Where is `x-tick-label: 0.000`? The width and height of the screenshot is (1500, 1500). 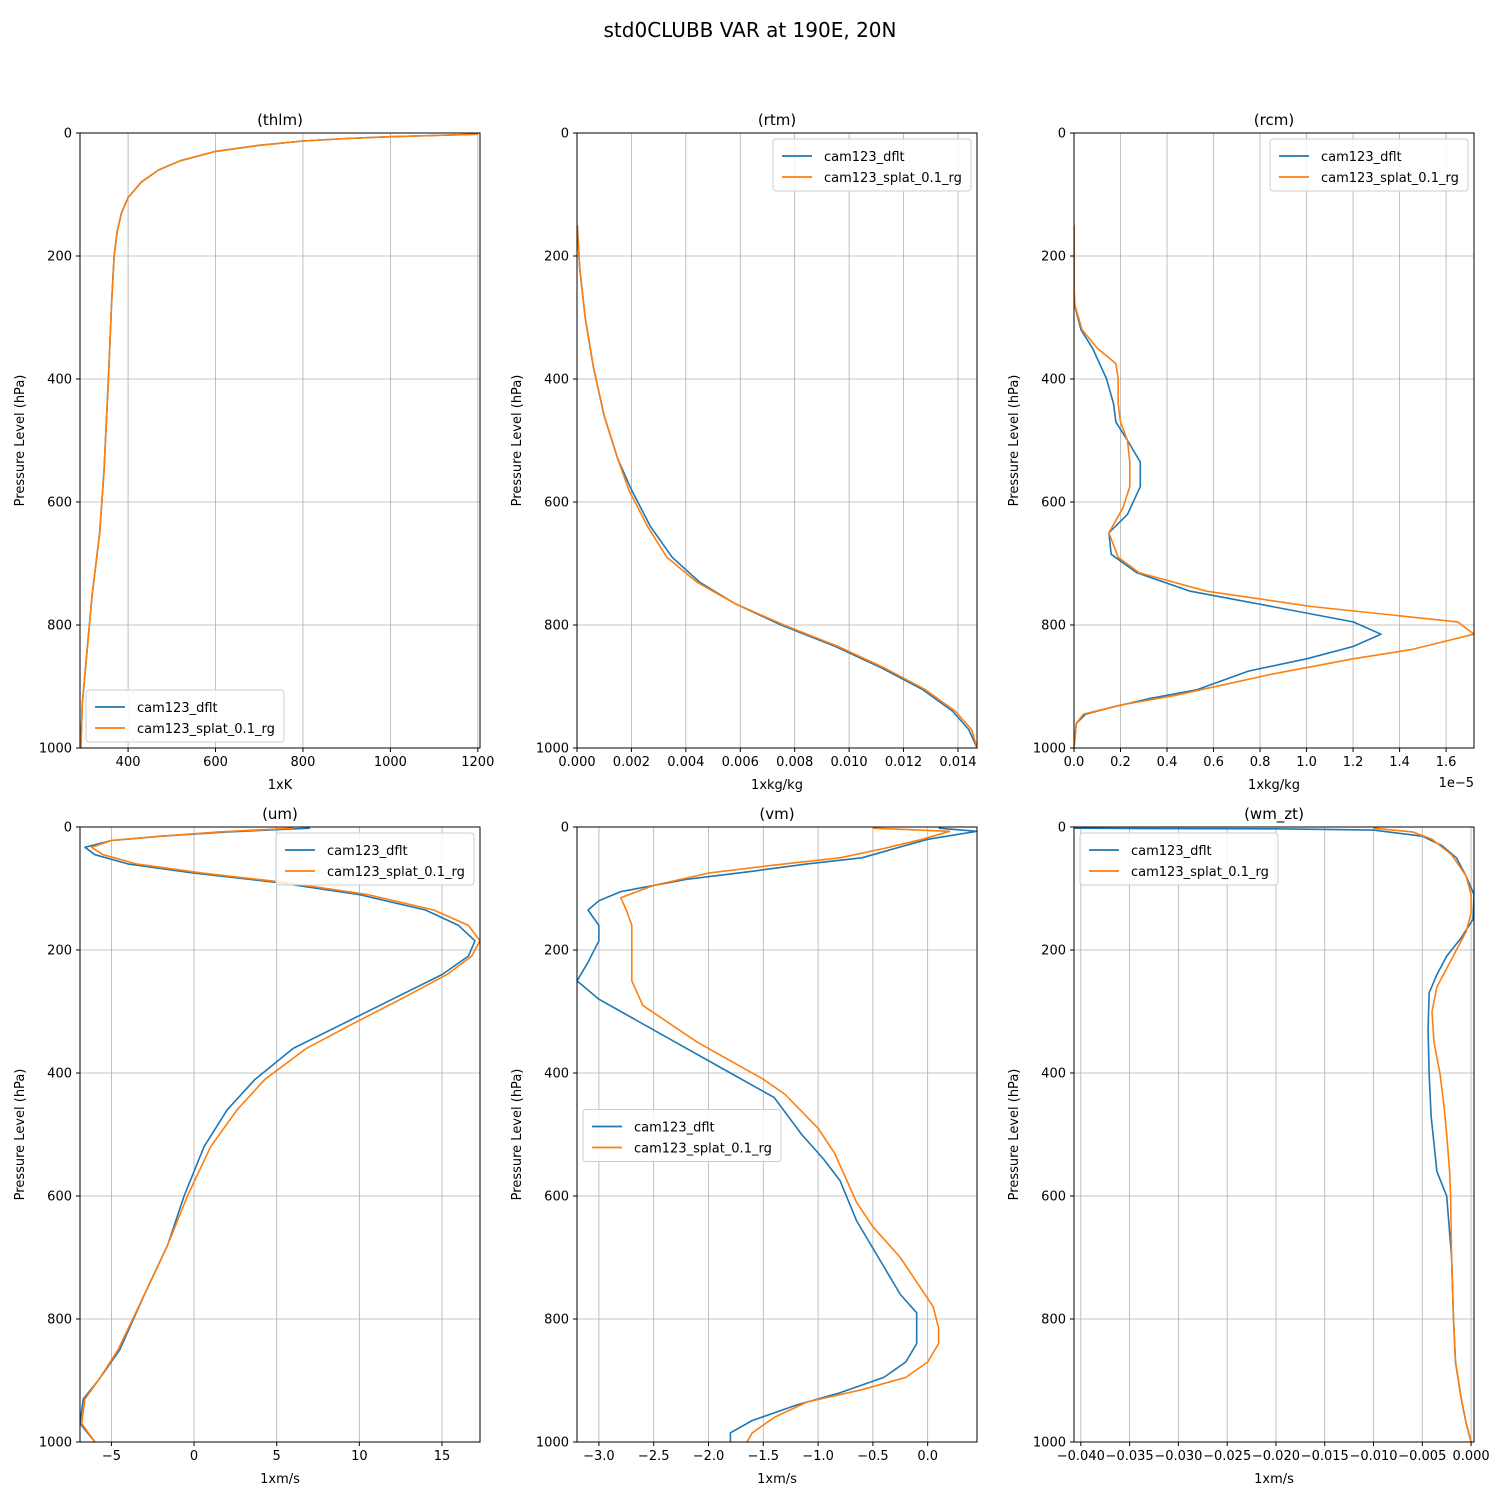 x-tick-label: 0.000 is located at coordinates (1470, 1456).